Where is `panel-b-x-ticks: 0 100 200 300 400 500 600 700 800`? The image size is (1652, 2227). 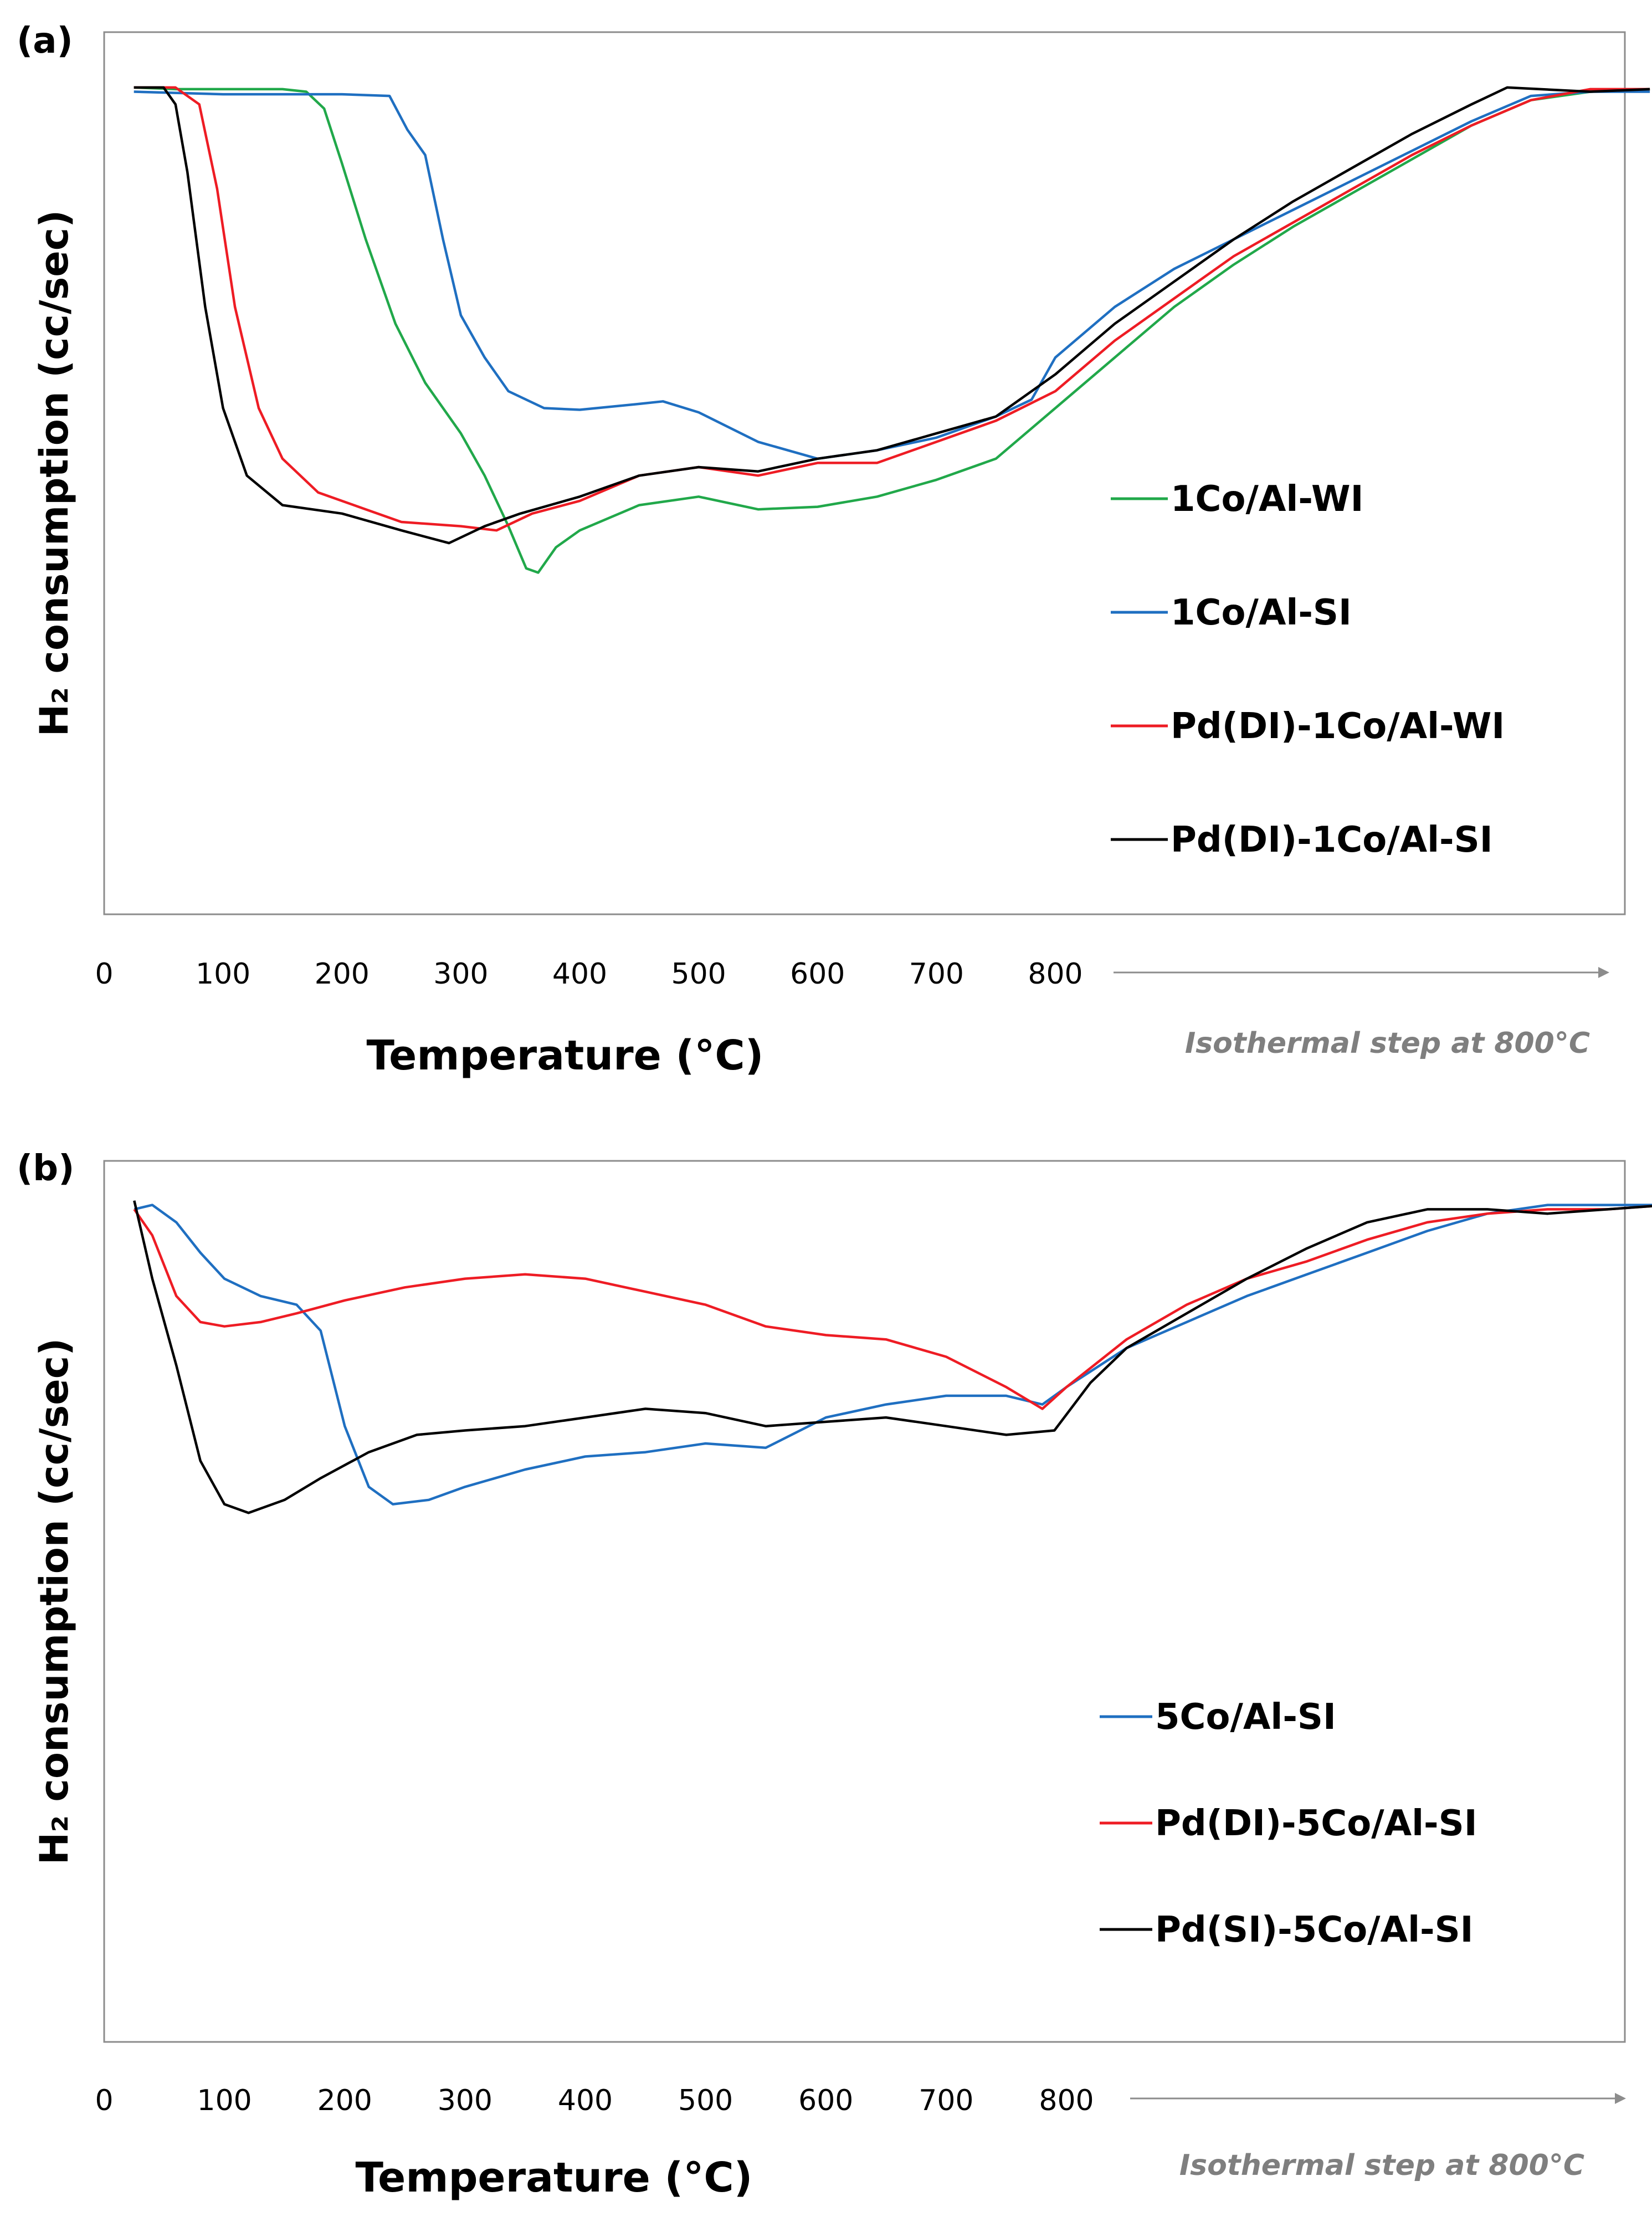
panel-b-x-ticks: 0 100 200 300 400 500 600 700 800 is located at coordinates (595, 2100).